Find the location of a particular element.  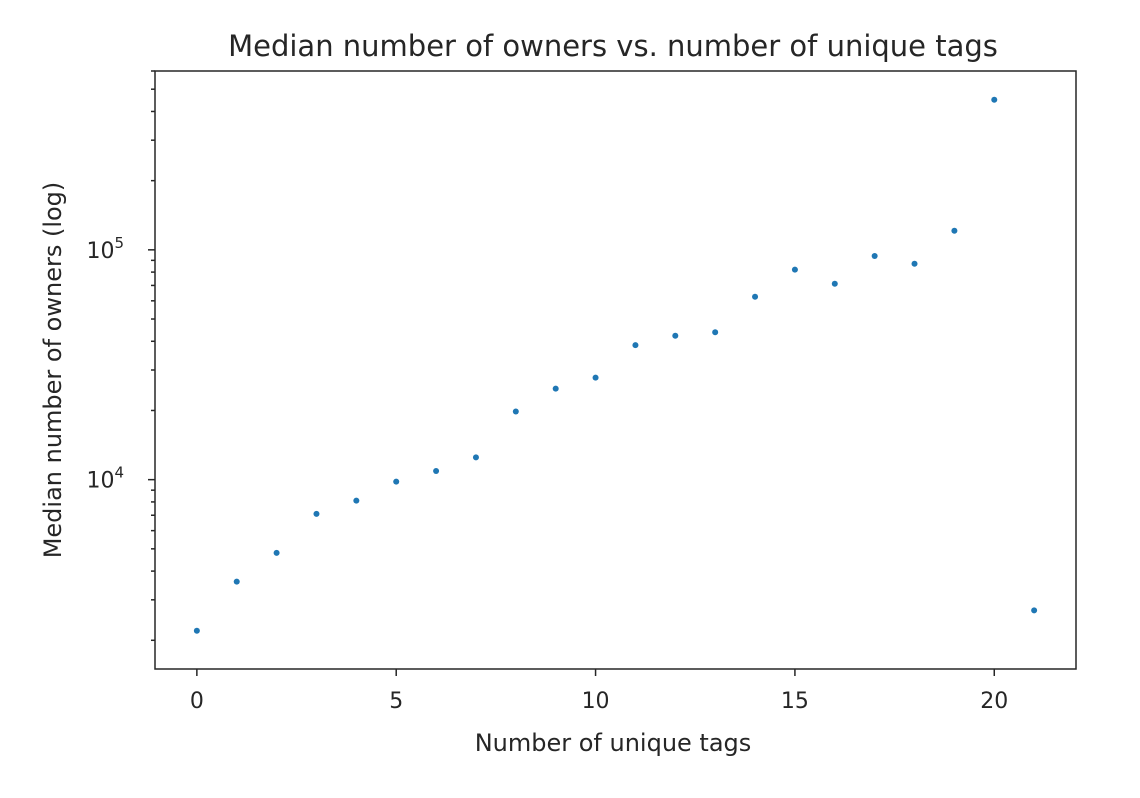

y-axis-label: Median number of owners (log) is located at coordinates (53, 370).